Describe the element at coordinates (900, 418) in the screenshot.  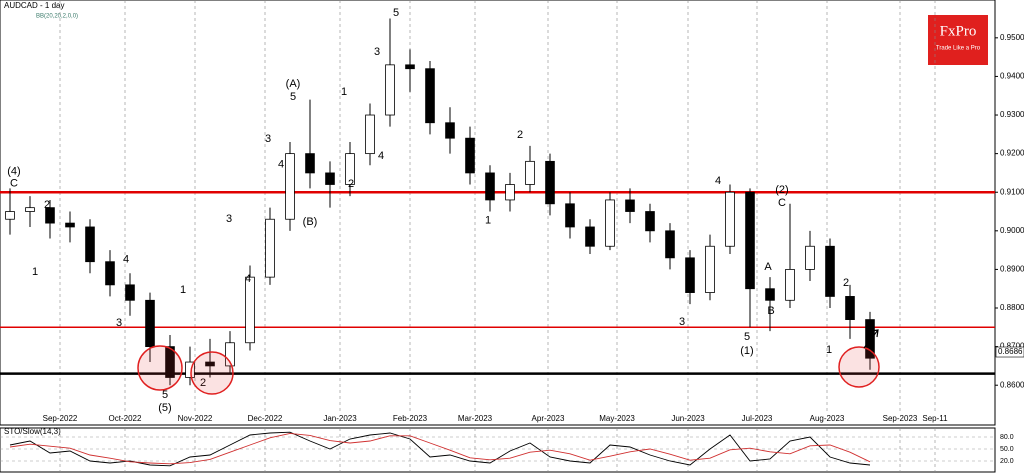
I see `x-tick-label: Sep-2023` at that location.